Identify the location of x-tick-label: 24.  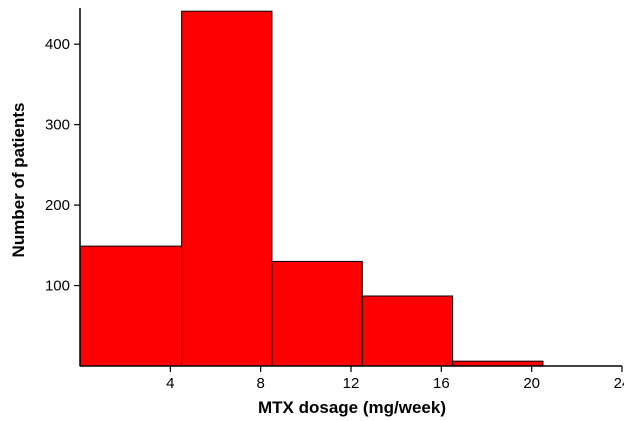
(619, 383).